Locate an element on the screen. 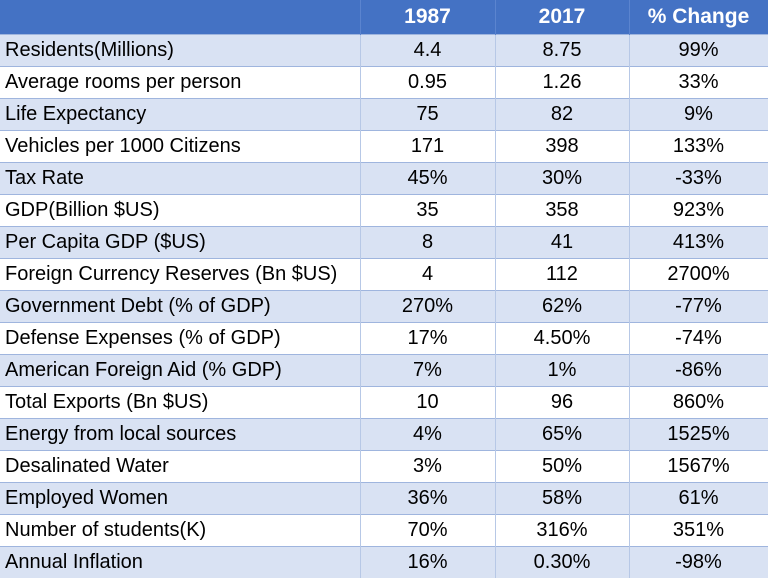  row-label-cell: Residents(Millions) is located at coordinates (180, 49).